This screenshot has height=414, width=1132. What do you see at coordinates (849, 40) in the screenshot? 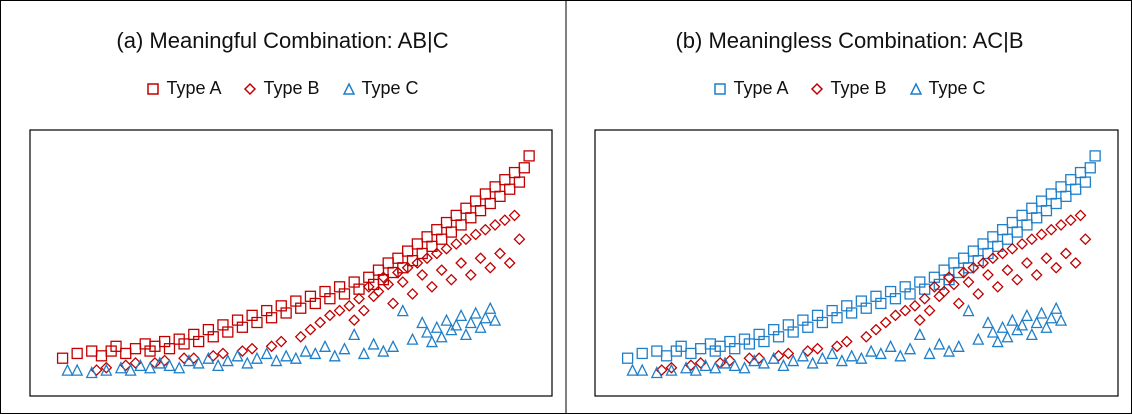
I see `panel-b-title: (b) Meaningless Combination: AC|B` at bounding box center [849, 40].